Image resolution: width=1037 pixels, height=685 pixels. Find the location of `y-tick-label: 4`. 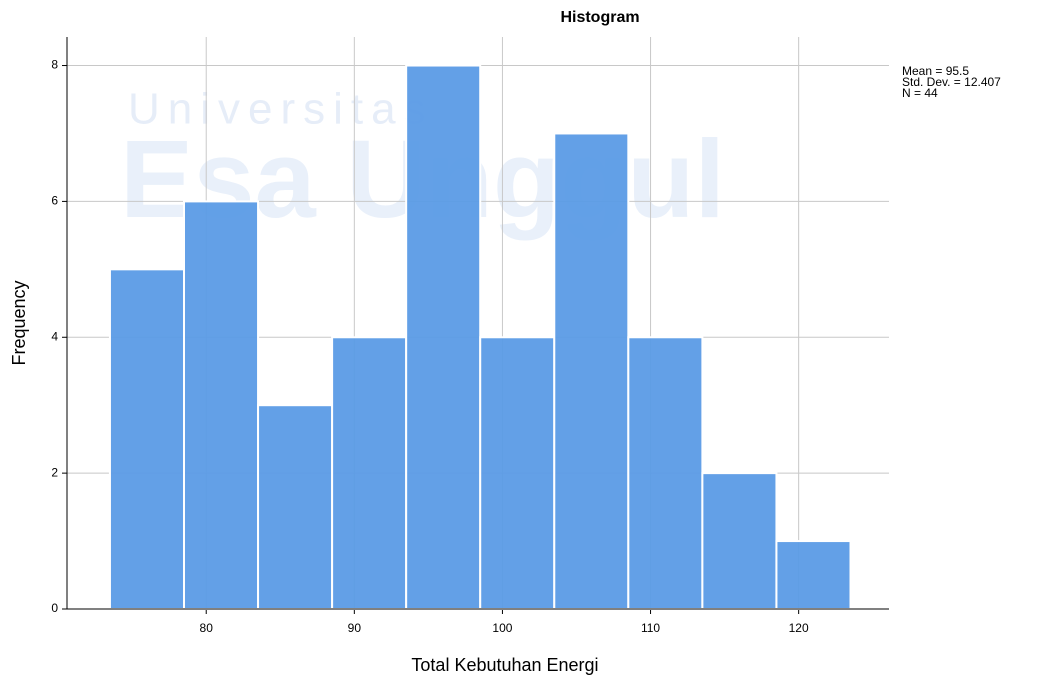

y-tick-label: 4 is located at coordinates (54, 336).